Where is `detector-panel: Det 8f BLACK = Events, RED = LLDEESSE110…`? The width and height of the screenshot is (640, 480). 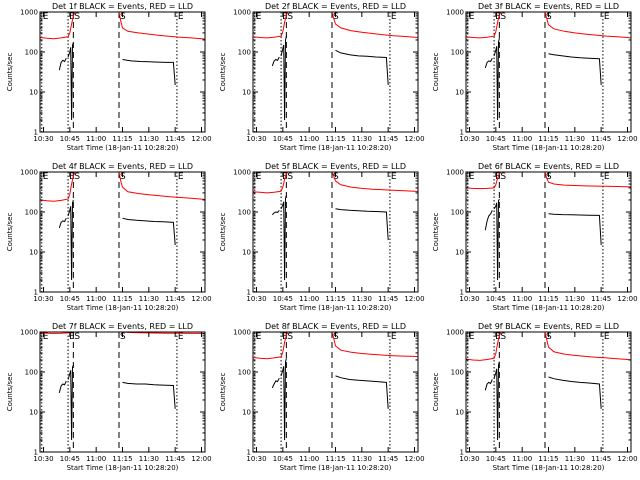 detector-panel: Det 8f BLACK = Events, RED = LLDEESSE110… is located at coordinates (319, 400).